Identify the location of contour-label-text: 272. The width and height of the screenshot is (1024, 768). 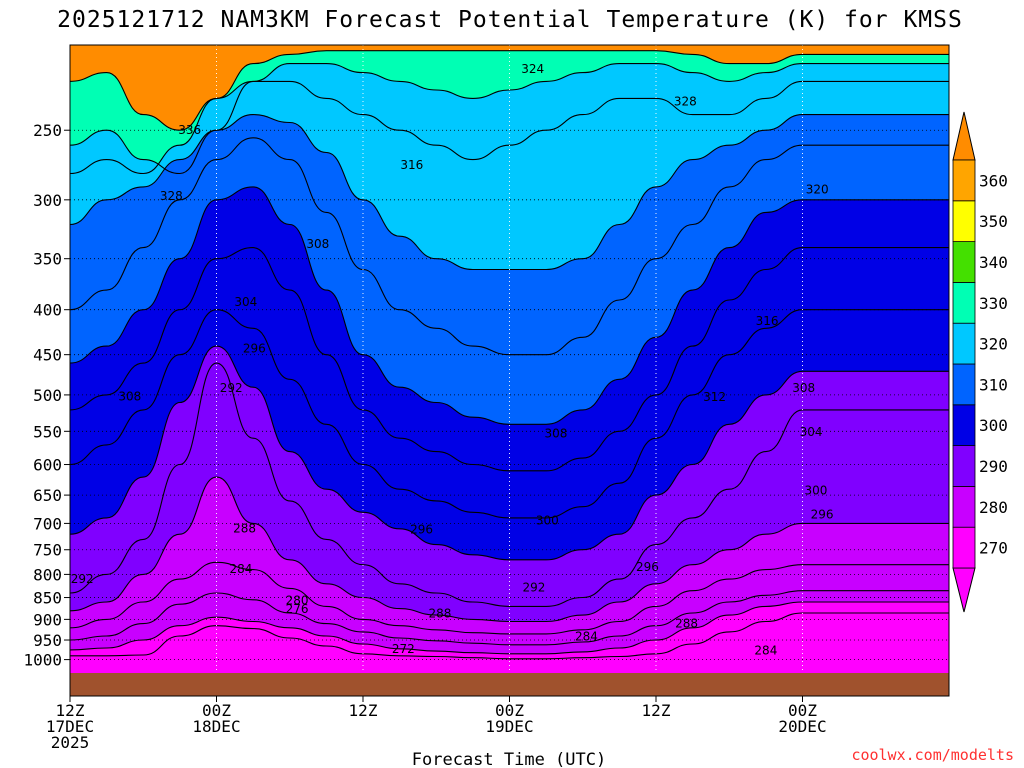
(403, 649).